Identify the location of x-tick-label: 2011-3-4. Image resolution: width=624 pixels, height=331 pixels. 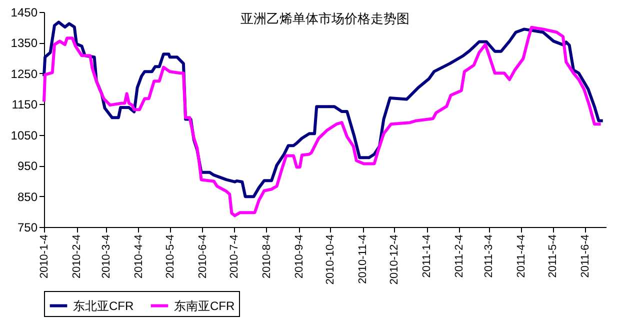
(489, 256).